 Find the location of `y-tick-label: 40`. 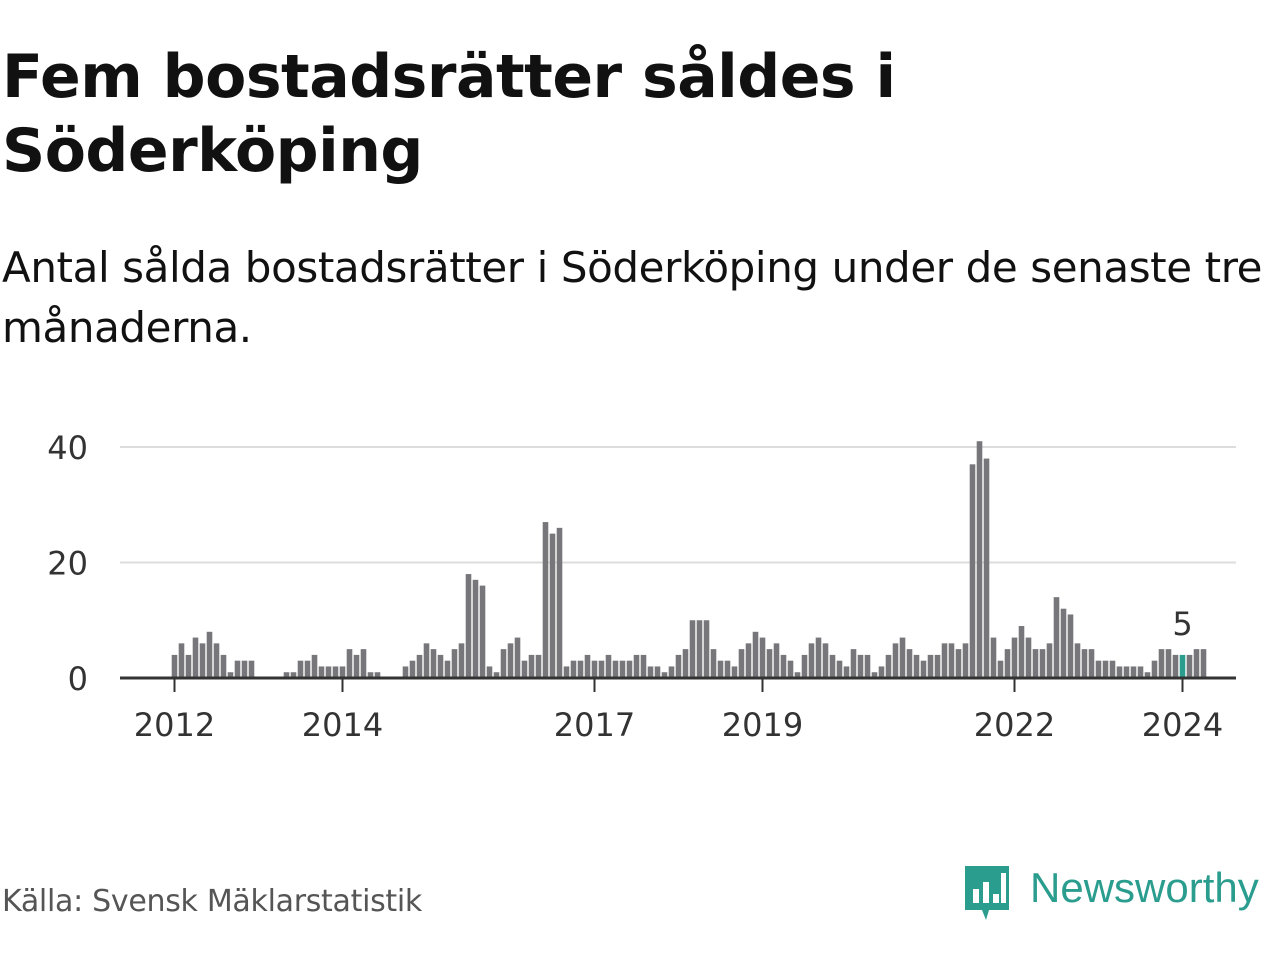

y-tick-label: 40 is located at coordinates (67, 448).